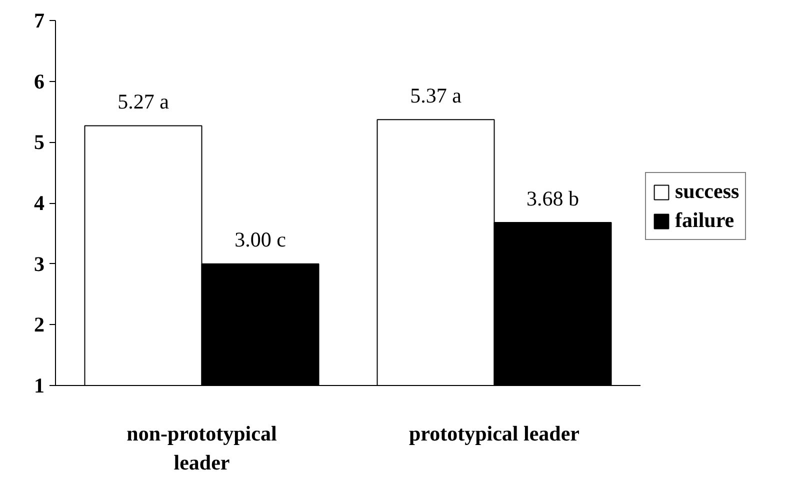 The image size is (806, 495). I want to click on y-tick-label: 1, so click(39, 386).